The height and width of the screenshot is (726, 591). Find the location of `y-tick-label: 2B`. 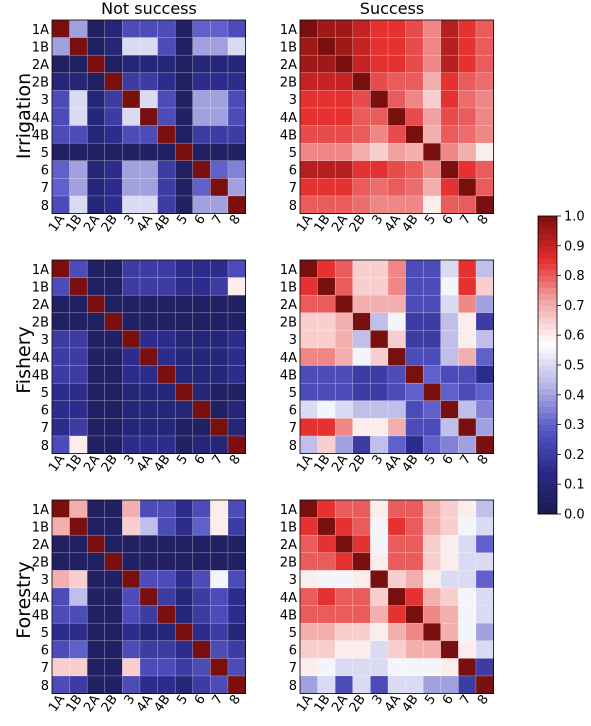

y-tick-label: 2B is located at coordinates (288, 323).